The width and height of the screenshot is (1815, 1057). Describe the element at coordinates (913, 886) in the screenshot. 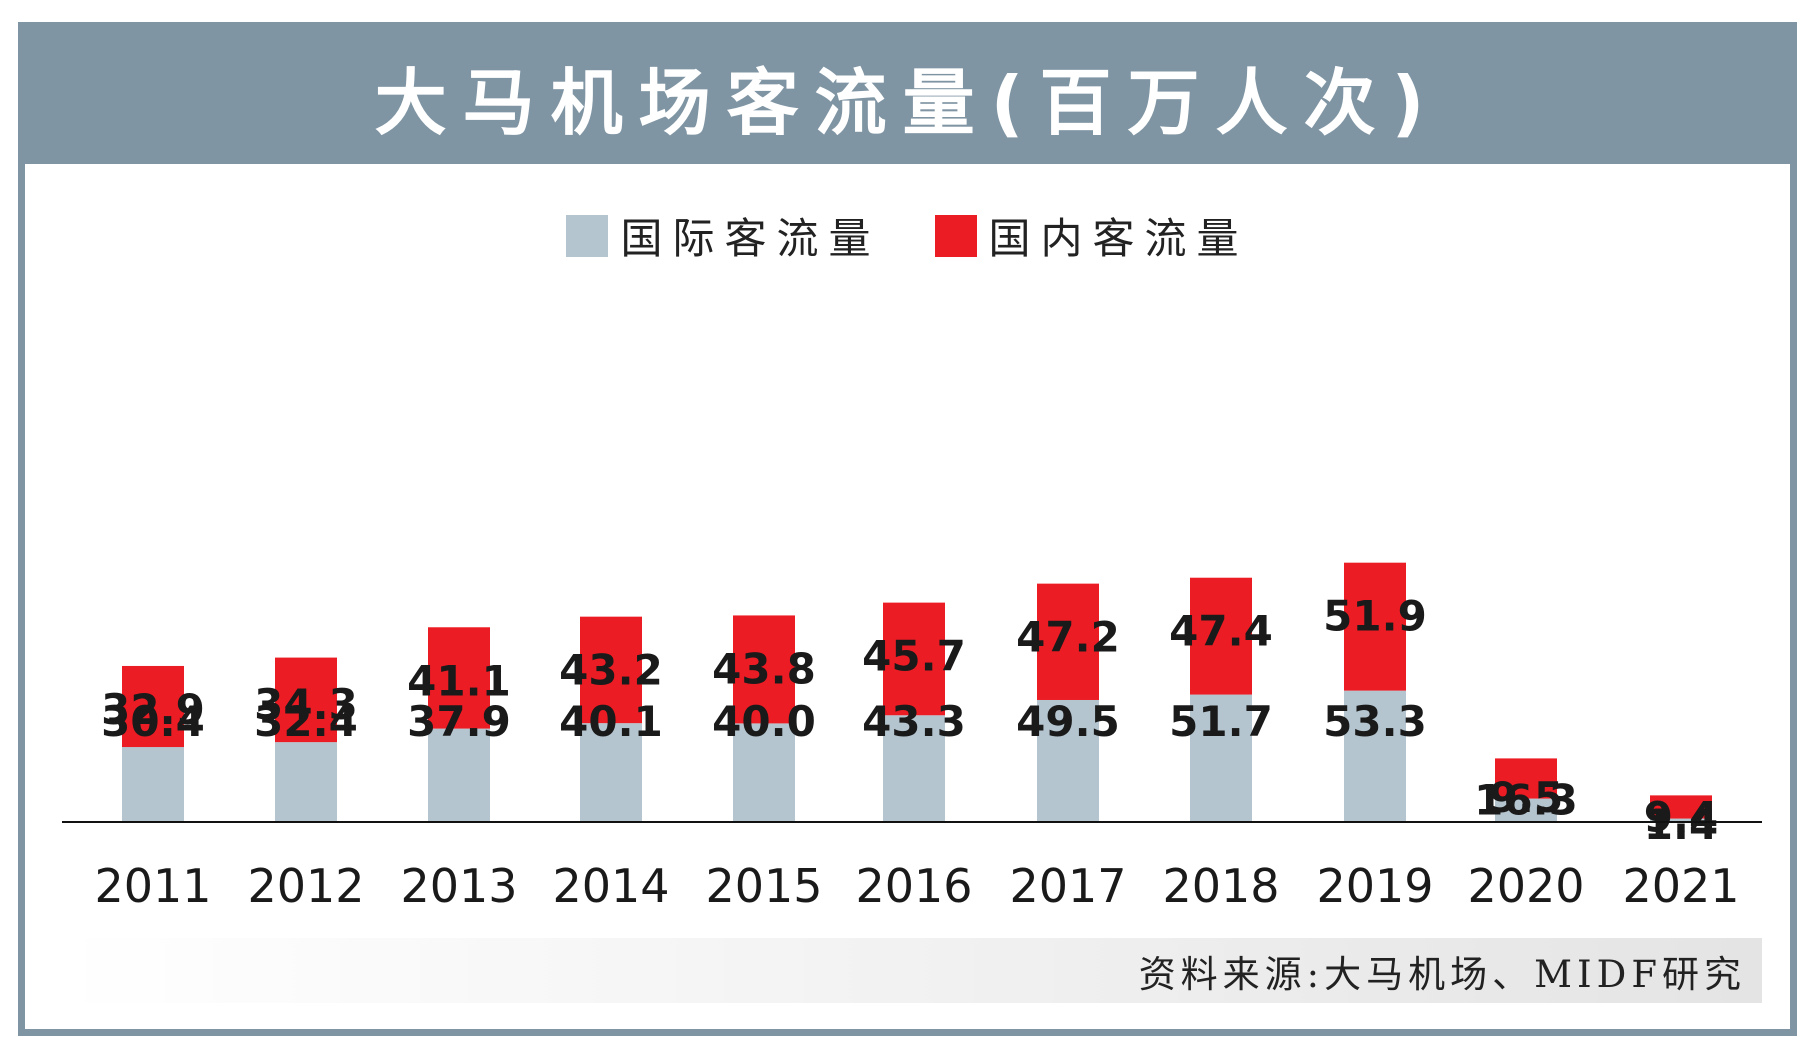

I see `x-tick-label-2016: 2016` at that location.